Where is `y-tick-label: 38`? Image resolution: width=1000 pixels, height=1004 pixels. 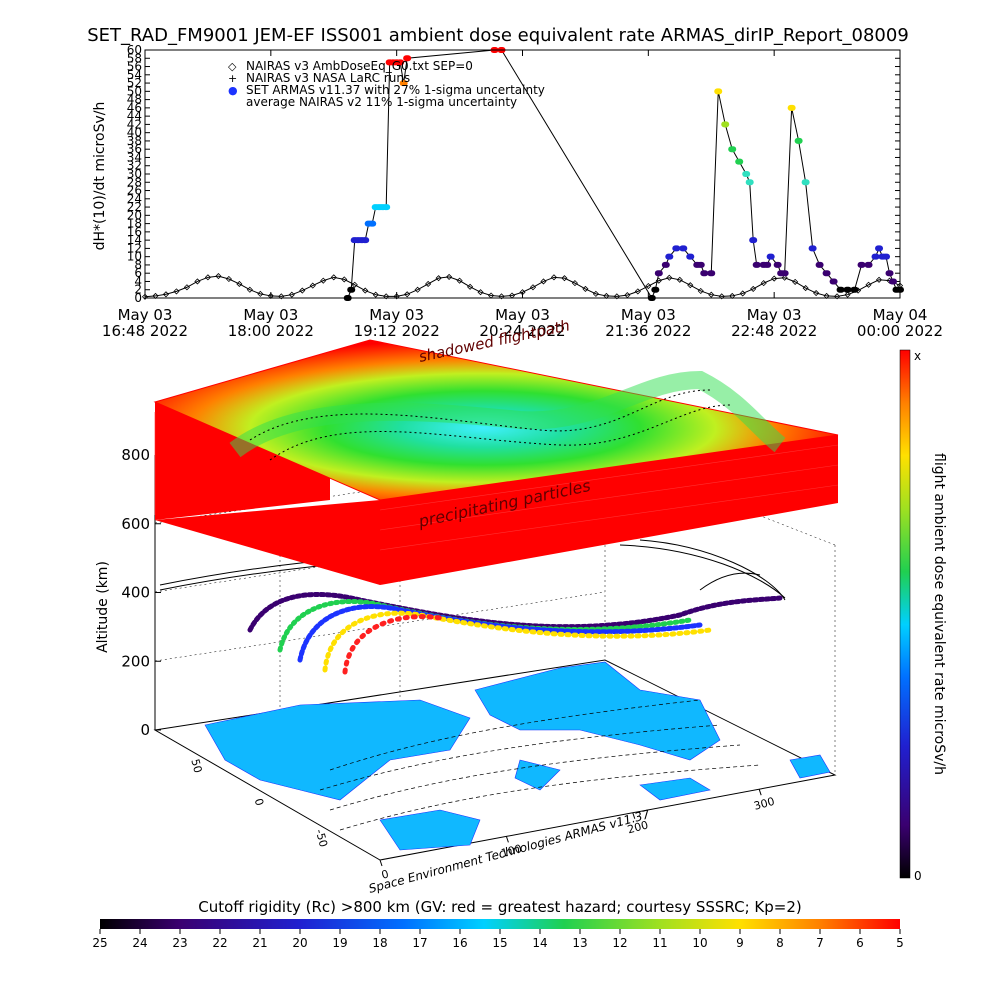
y-tick-label: 38 is located at coordinates (134, 141).